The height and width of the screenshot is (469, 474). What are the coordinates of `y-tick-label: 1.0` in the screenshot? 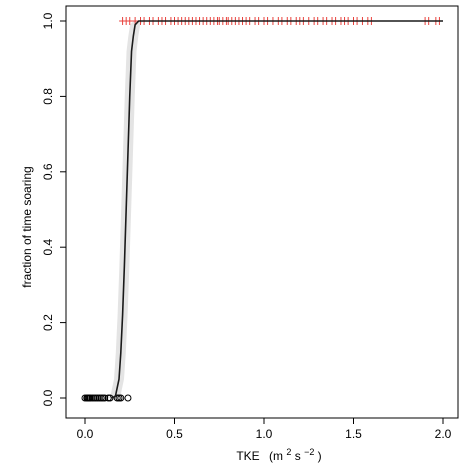 It's located at (48, 20).